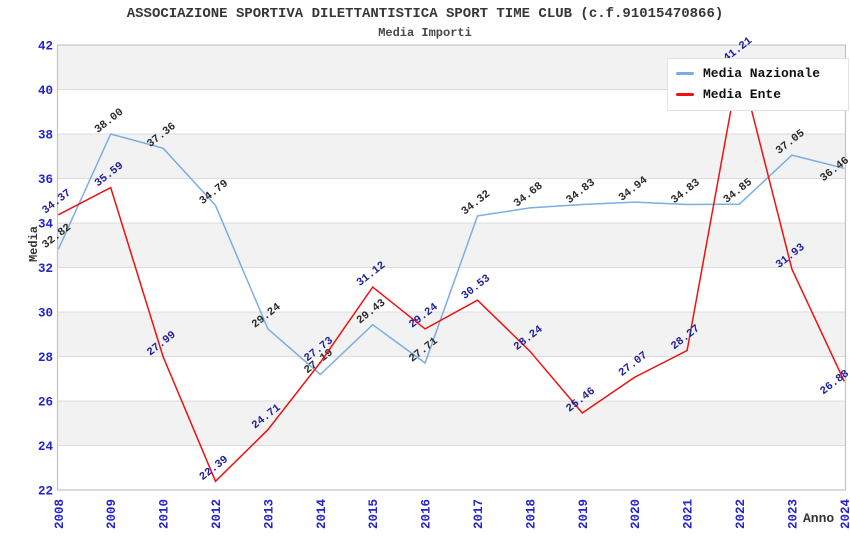  I want to click on chart-subtitle: Media Importi, so click(425, 33).